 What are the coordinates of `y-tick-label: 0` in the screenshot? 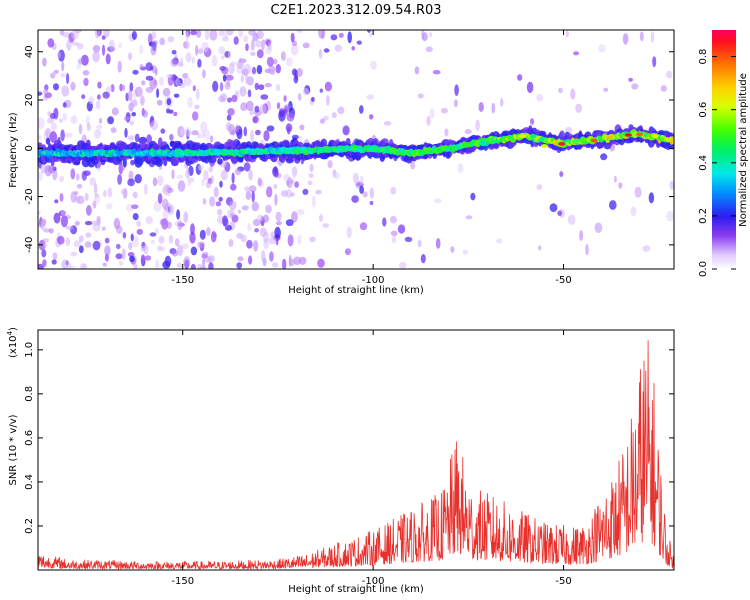 It's located at (29, 148).